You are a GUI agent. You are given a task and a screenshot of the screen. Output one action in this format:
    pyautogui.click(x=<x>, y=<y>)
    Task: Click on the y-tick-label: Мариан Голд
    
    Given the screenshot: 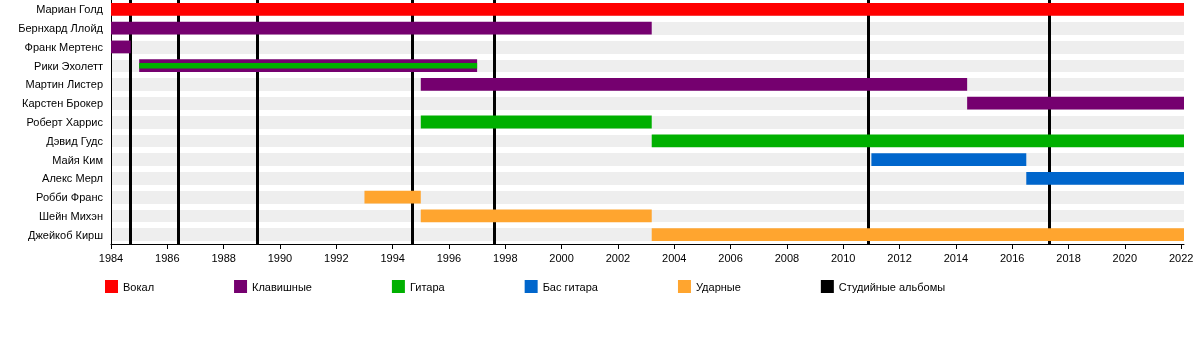 What is the action you would take?
    pyautogui.click(x=70, y=9)
    